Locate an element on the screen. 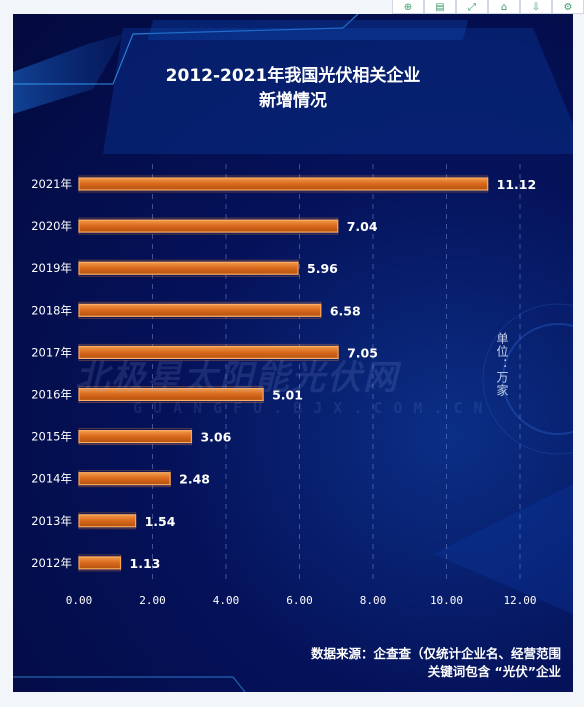  category-label: 2015年 is located at coordinates (51, 437).